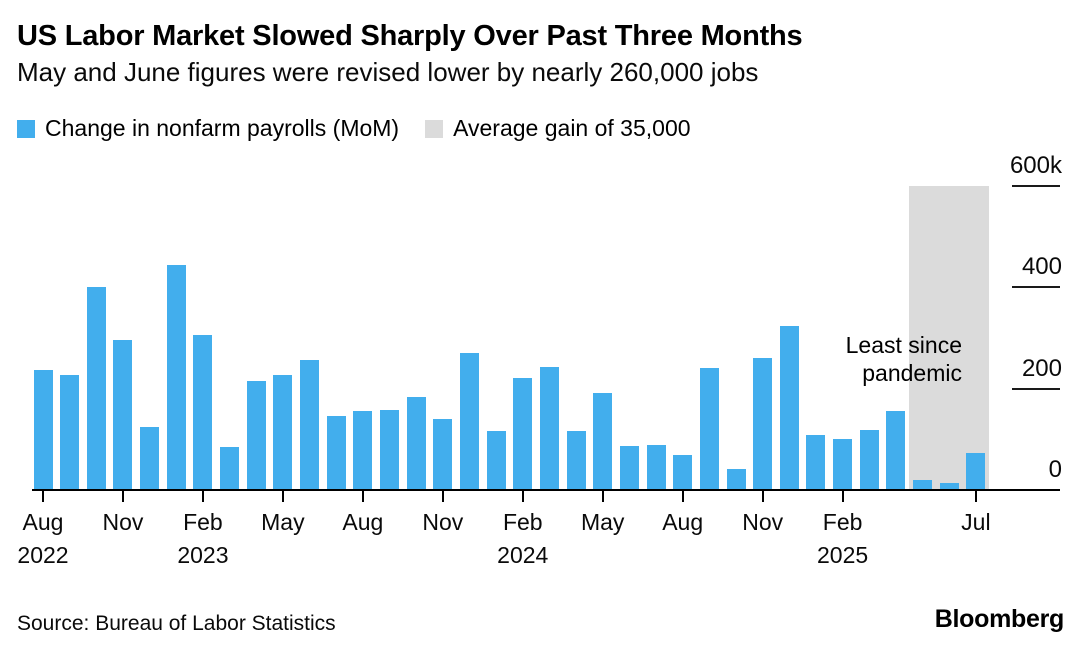 This screenshot has height=647, width=1083. Describe the element at coordinates (949, 486) in the screenshot. I see `bar-jun-2025` at that location.